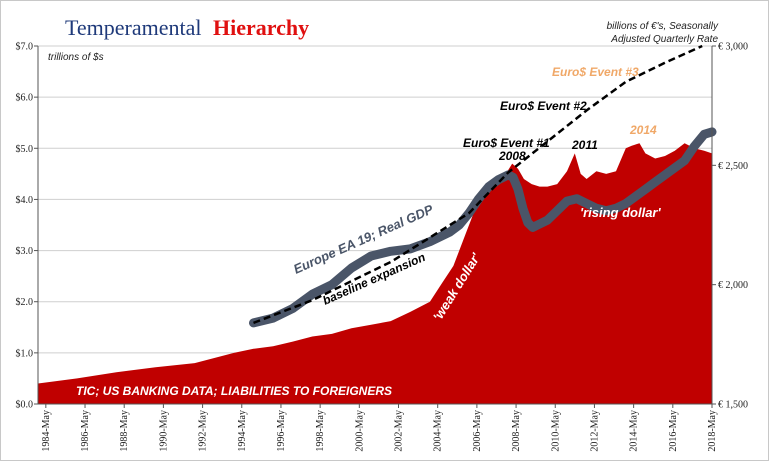  I want to click on x-tick-label: 2000-May, so click(359, 431).